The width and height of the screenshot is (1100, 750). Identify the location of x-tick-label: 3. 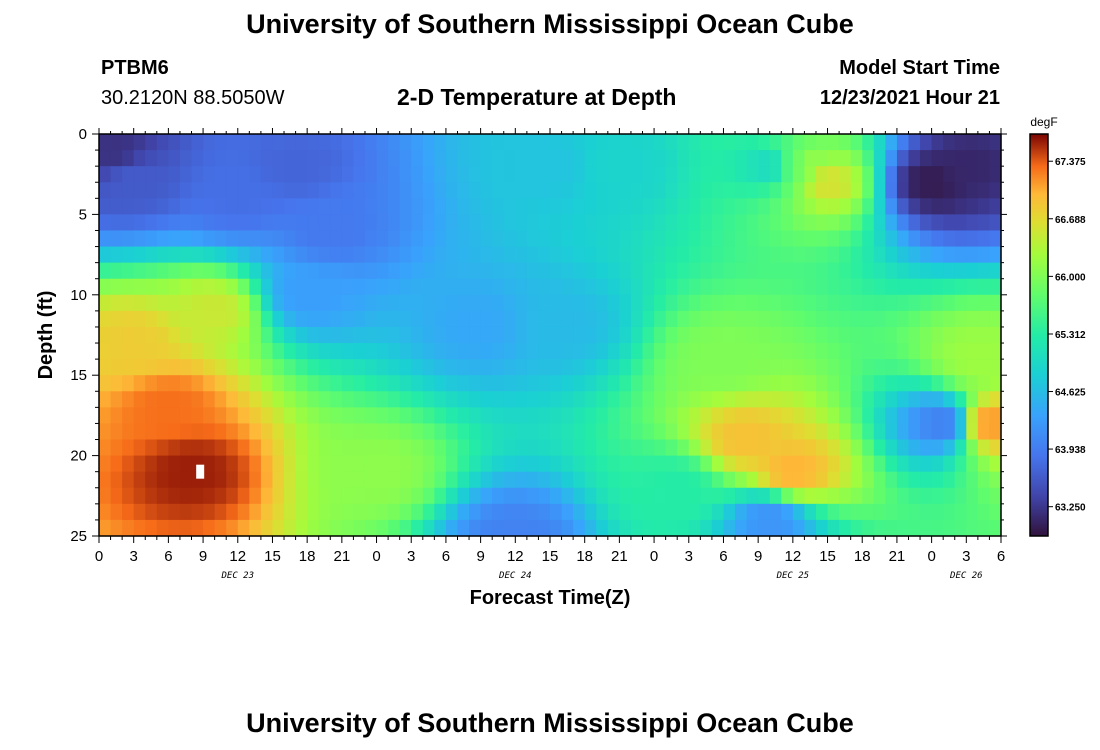
(411, 556).